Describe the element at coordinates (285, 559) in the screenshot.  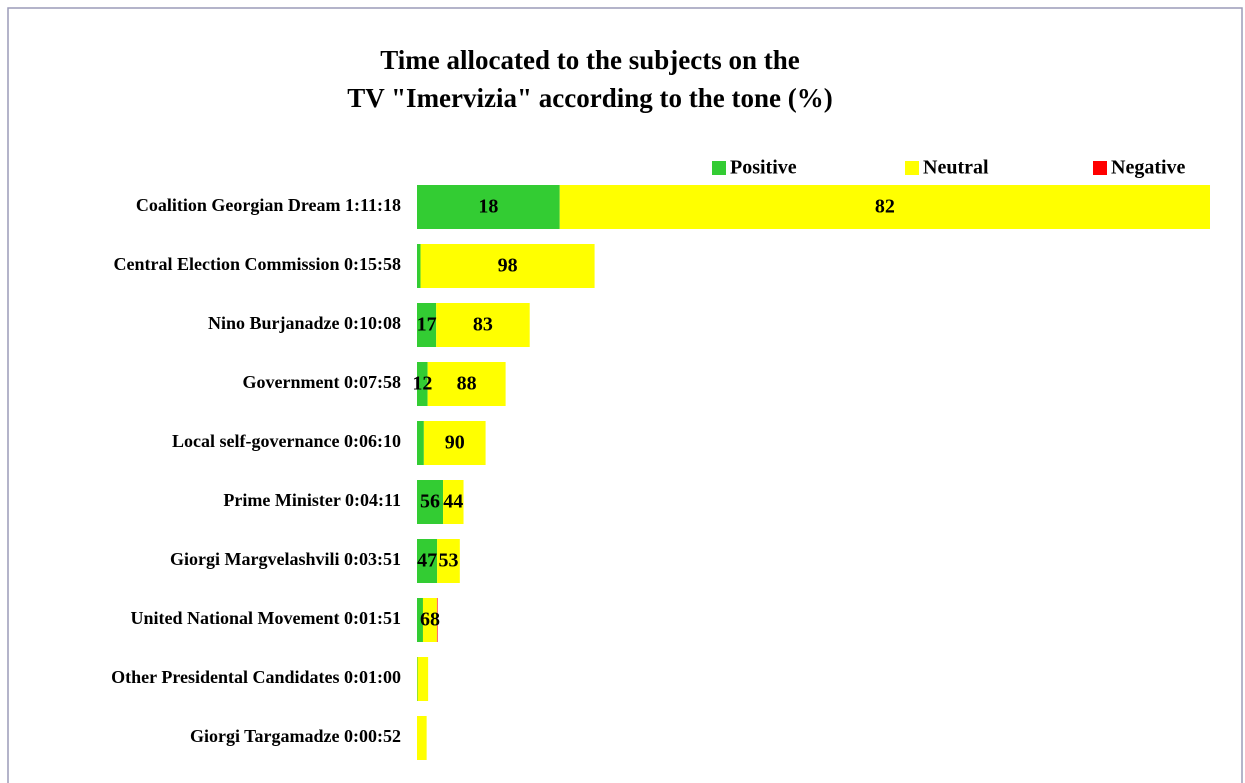
I see `category-label: Giorgi Margvelashvili 0:03:51` at that location.